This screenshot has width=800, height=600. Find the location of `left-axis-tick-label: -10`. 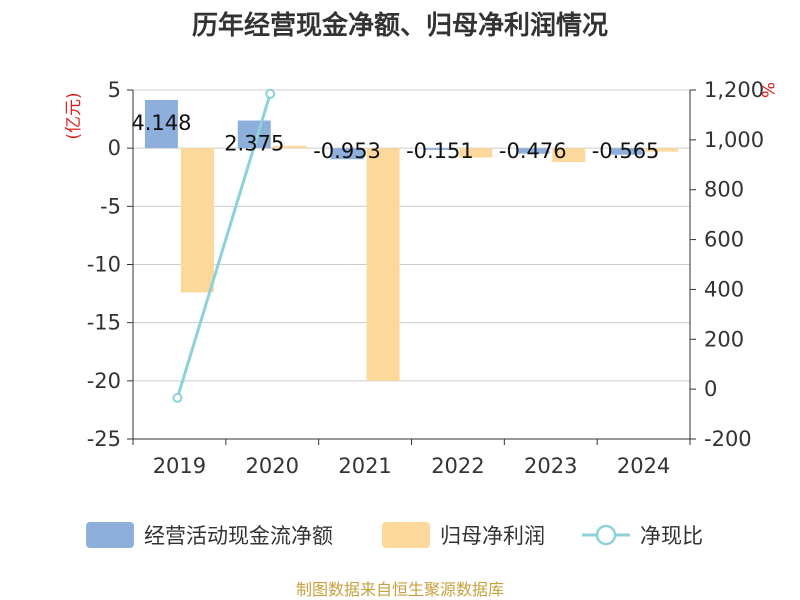

left-axis-tick-label: -10 is located at coordinates (104, 265).